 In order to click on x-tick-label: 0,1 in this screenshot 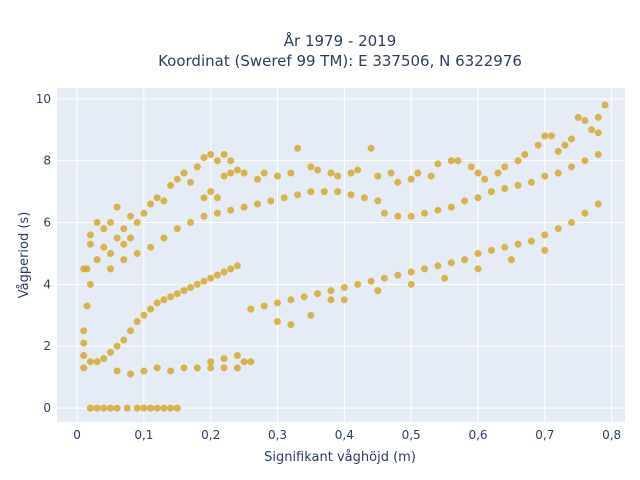, I will do `click(143, 435)`.